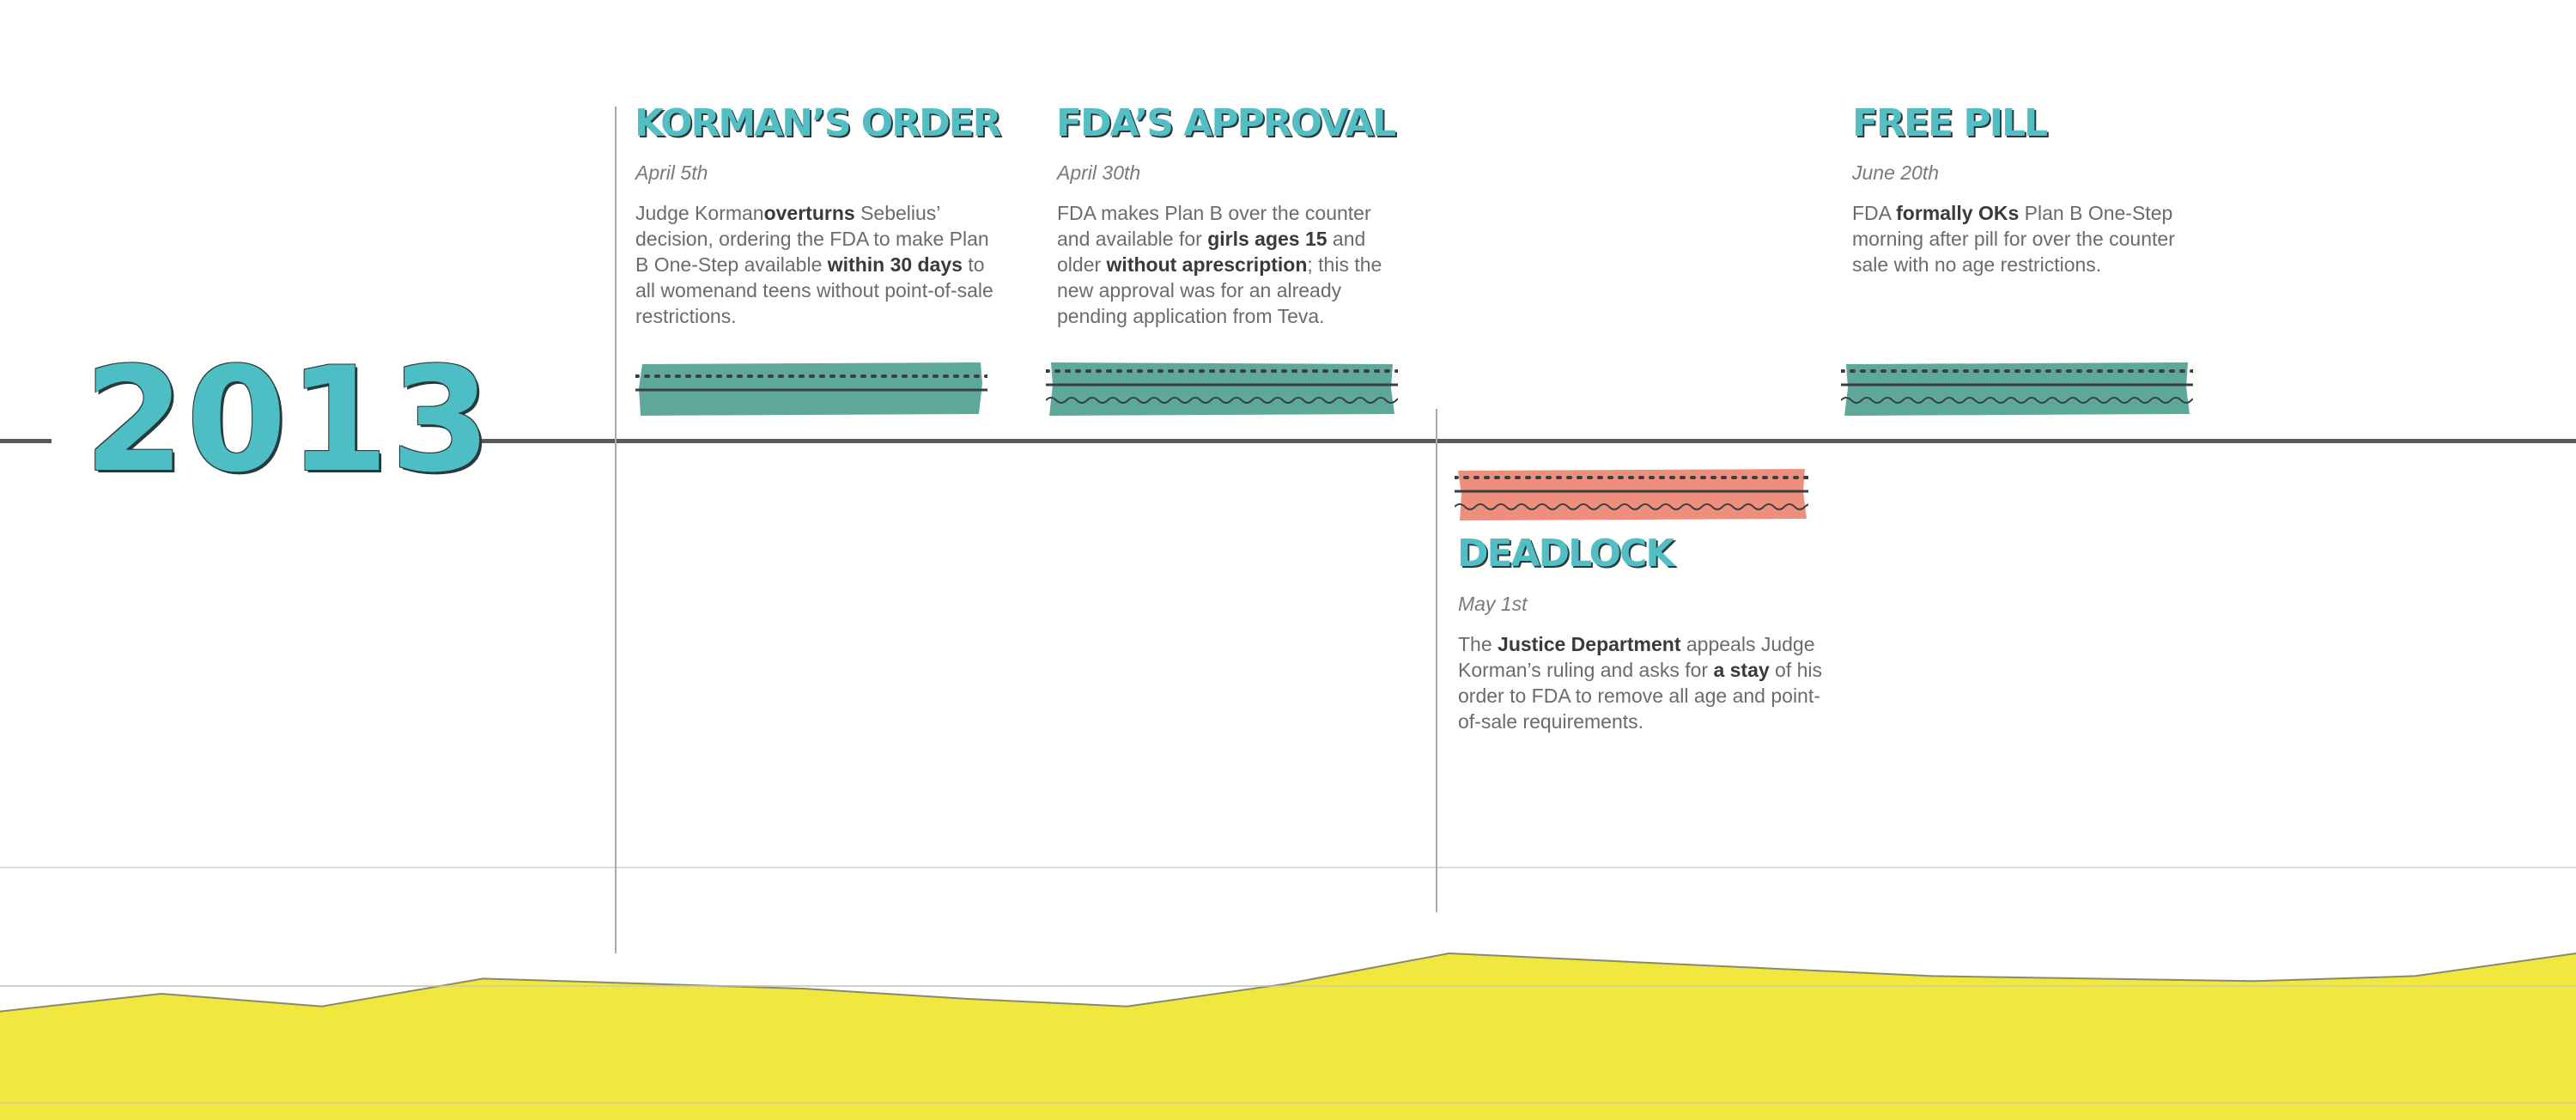 The height and width of the screenshot is (1120, 2576). Describe the element at coordinates (1288, 441) in the screenshot. I see `timeline-axis` at that location.